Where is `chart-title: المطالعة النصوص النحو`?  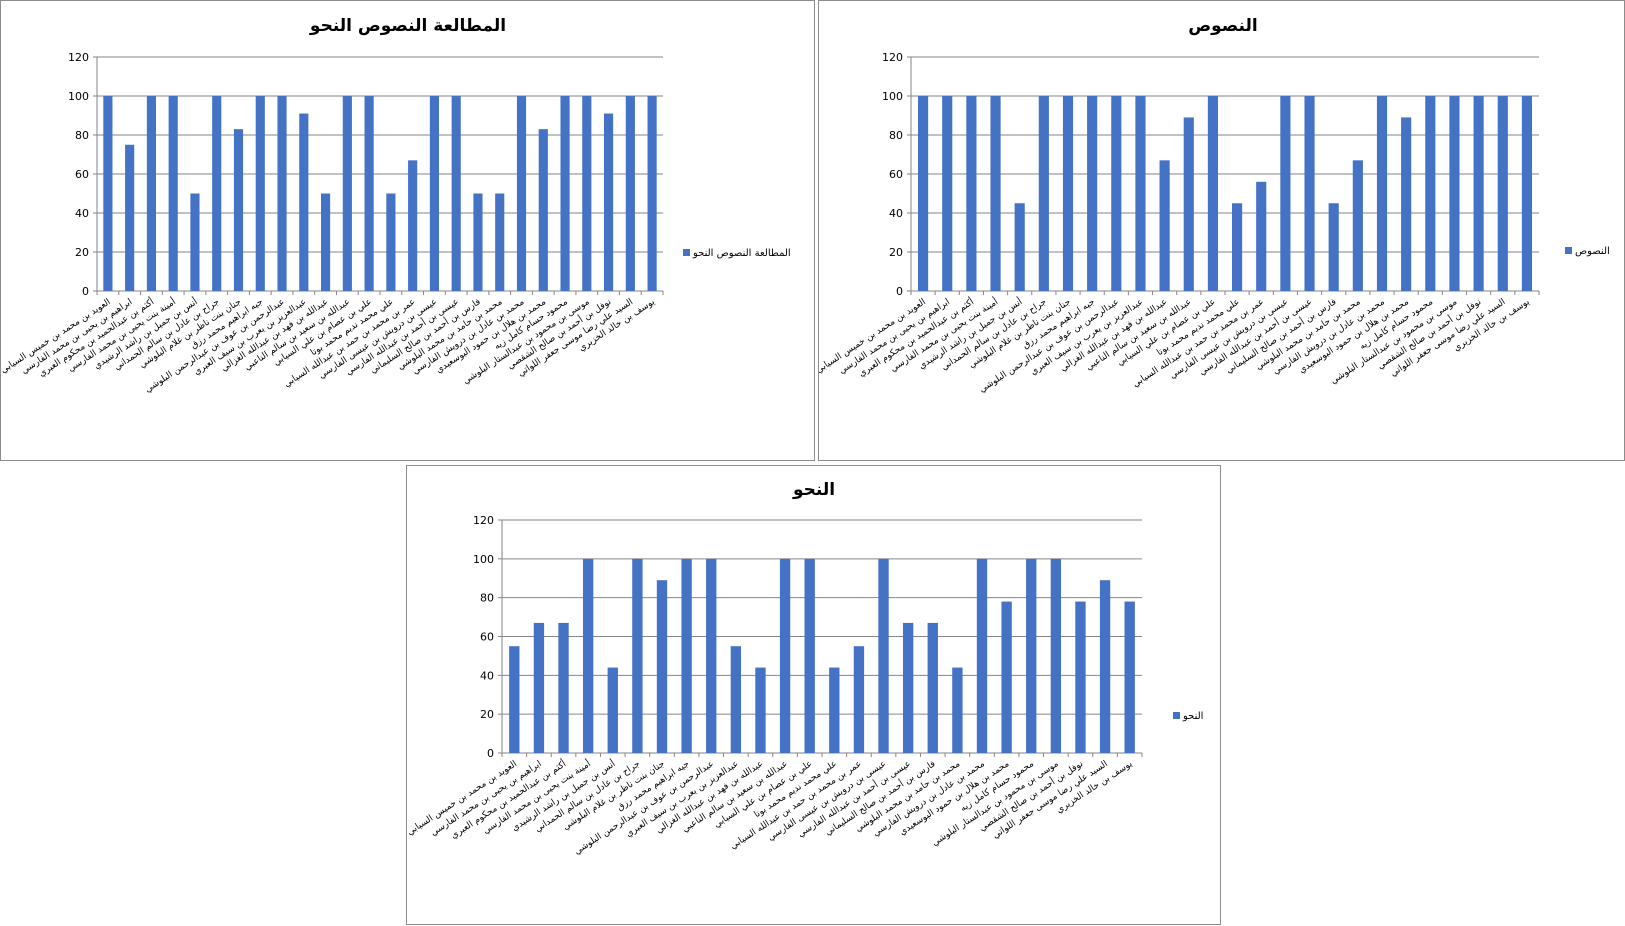 chart-title: المطالعة النصوص النحو is located at coordinates (407, 26).